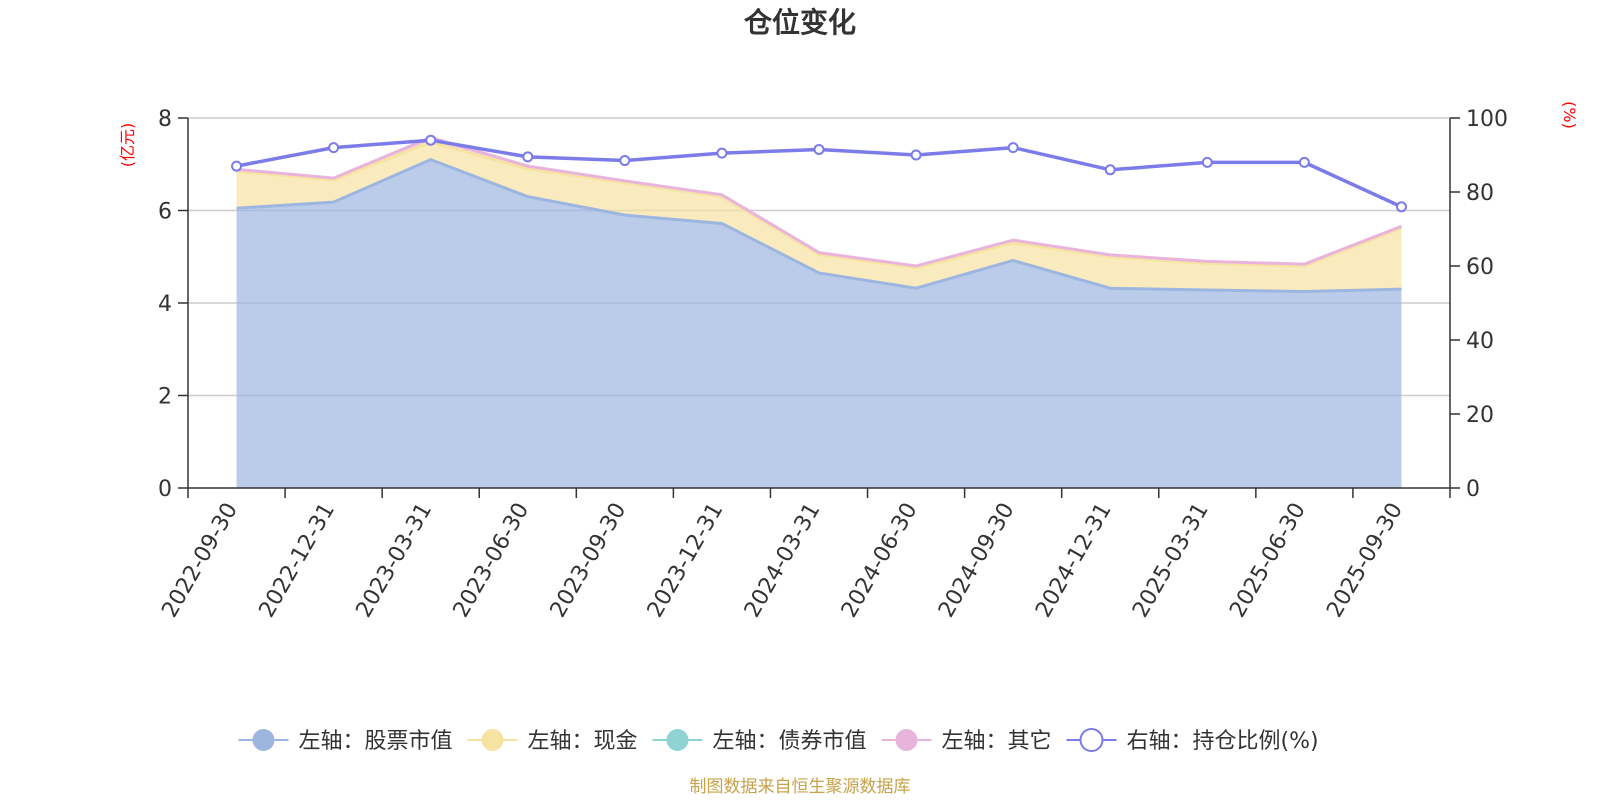  Describe the element at coordinates (1268, 560) in the screenshot. I see `x-axis-tick-label: 2025-06-30` at that location.